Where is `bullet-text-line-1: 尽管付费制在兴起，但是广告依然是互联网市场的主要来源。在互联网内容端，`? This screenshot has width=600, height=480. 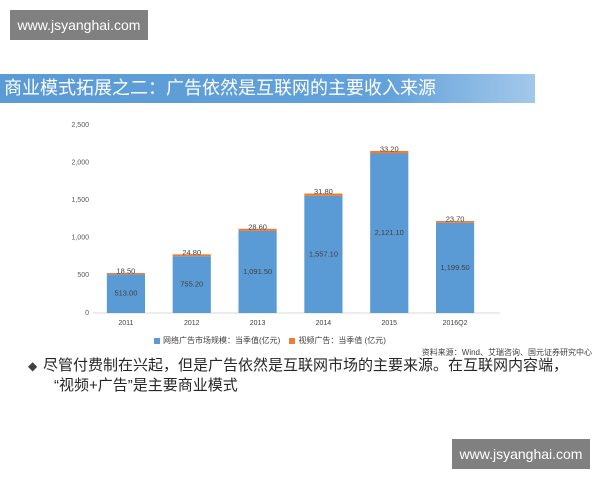 bullet-text-line-1: 尽管付费制在兴起，但是广告依然是互联网市场的主要来源。在互联网内容端， is located at coordinates (306, 365).